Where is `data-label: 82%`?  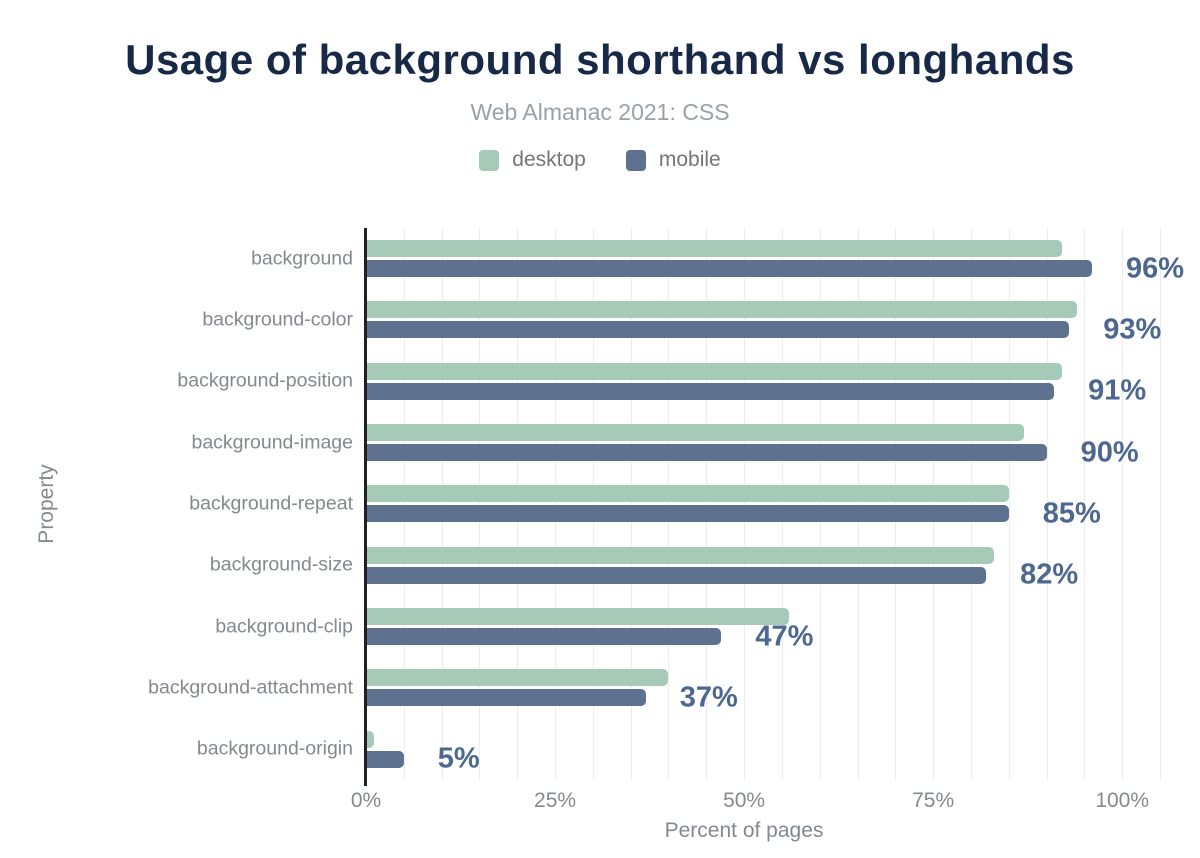 data-label: 82% is located at coordinates (1049, 574).